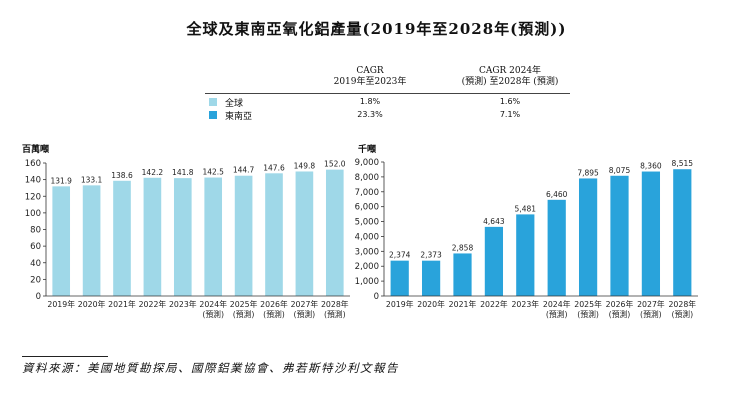 The width and height of the screenshot is (753, 402). I want to click on global-bar-label: 149.8, so click(305, 165).